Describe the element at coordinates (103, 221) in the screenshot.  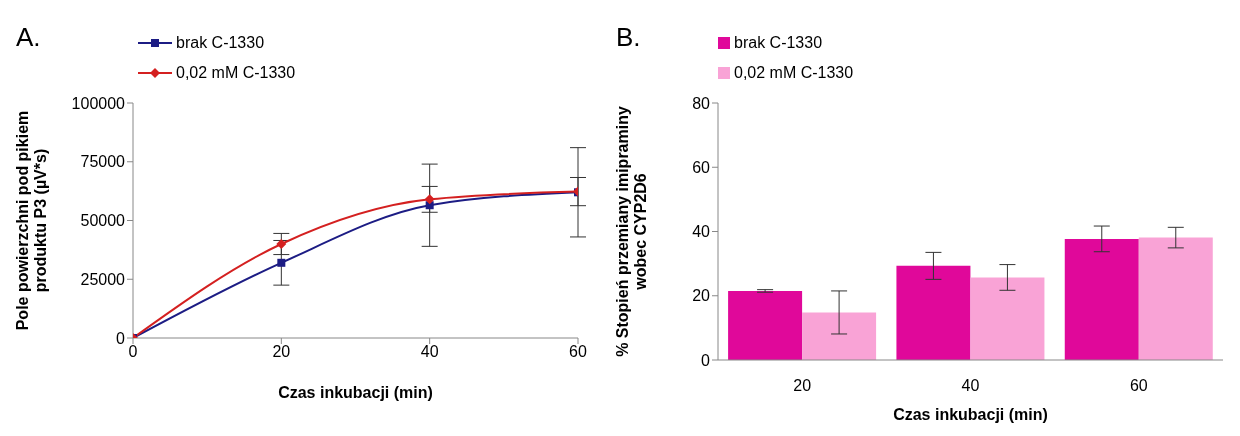
I see `y-tick-label: 50000` at that location.